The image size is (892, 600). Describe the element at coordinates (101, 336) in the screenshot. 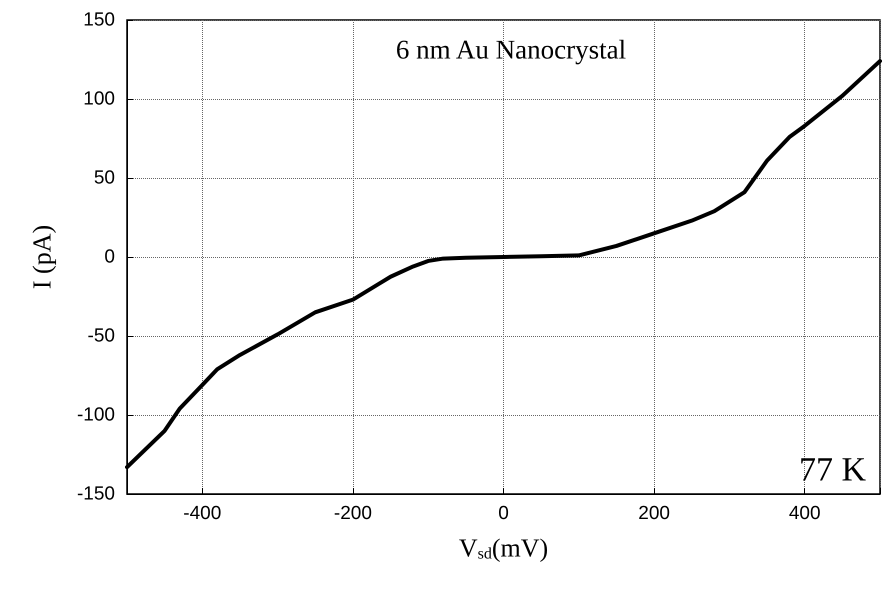

I see `y-tick-label: -50` at that location.